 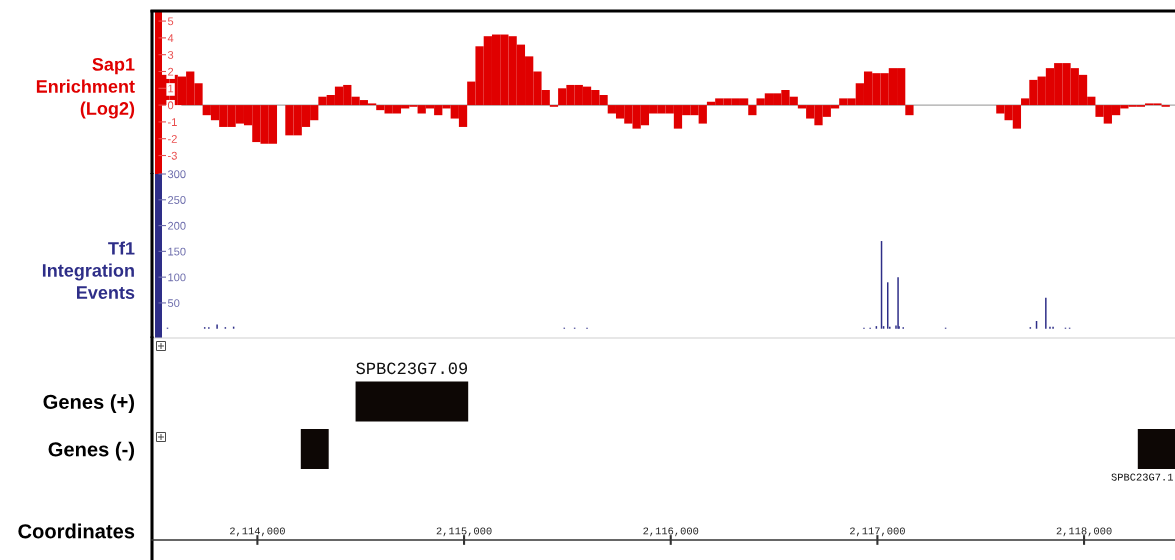 What do you see at coordinates (170, 38) in the screenshot?
I see `y-tick-label: 4` at bounding box center [170, 38].